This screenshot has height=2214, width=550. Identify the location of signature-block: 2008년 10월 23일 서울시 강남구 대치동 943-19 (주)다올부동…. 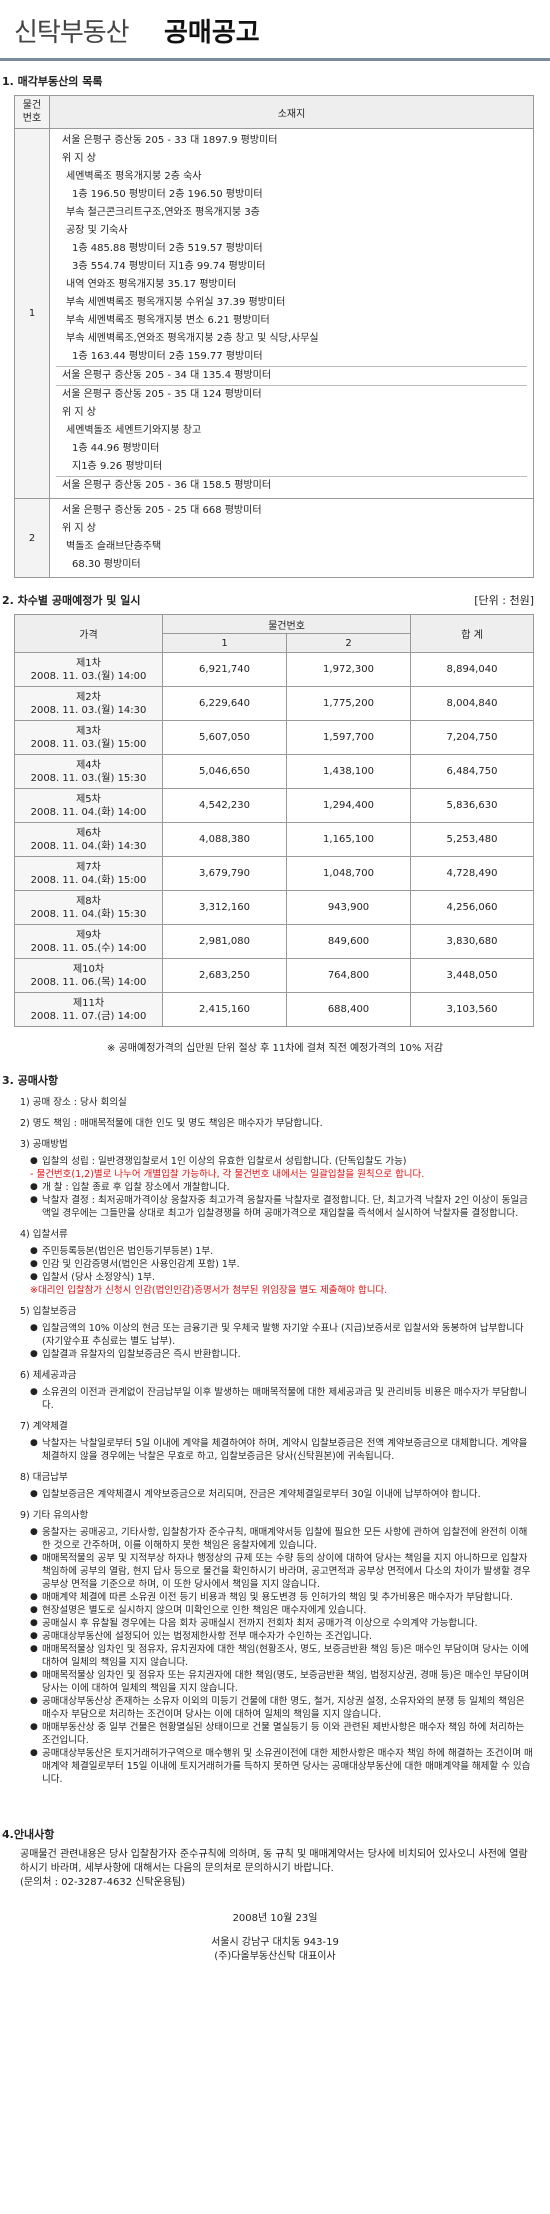
(275, 1938).